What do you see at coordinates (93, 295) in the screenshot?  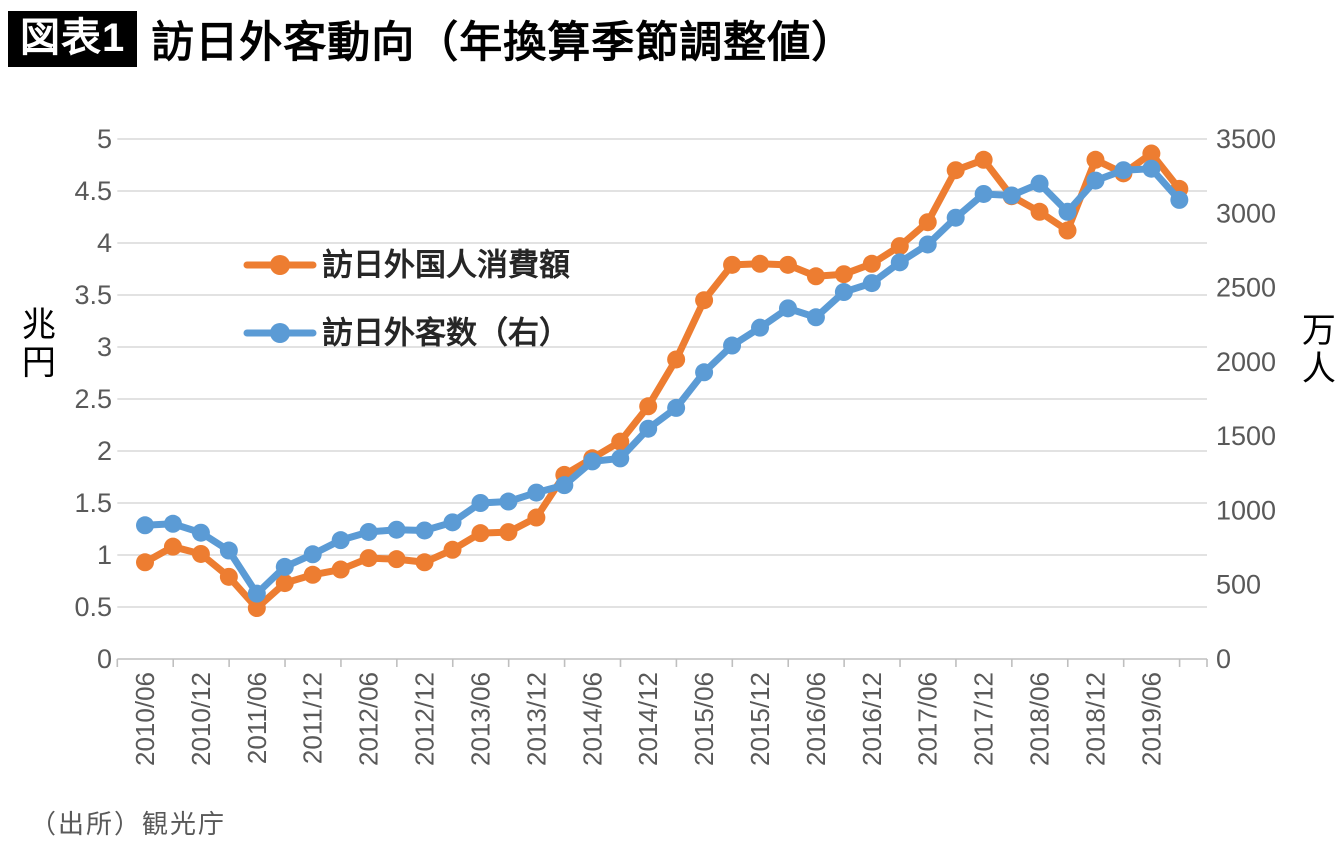 I see `left-axis-tick-label: 3.5` at bounding box center [93, 295].